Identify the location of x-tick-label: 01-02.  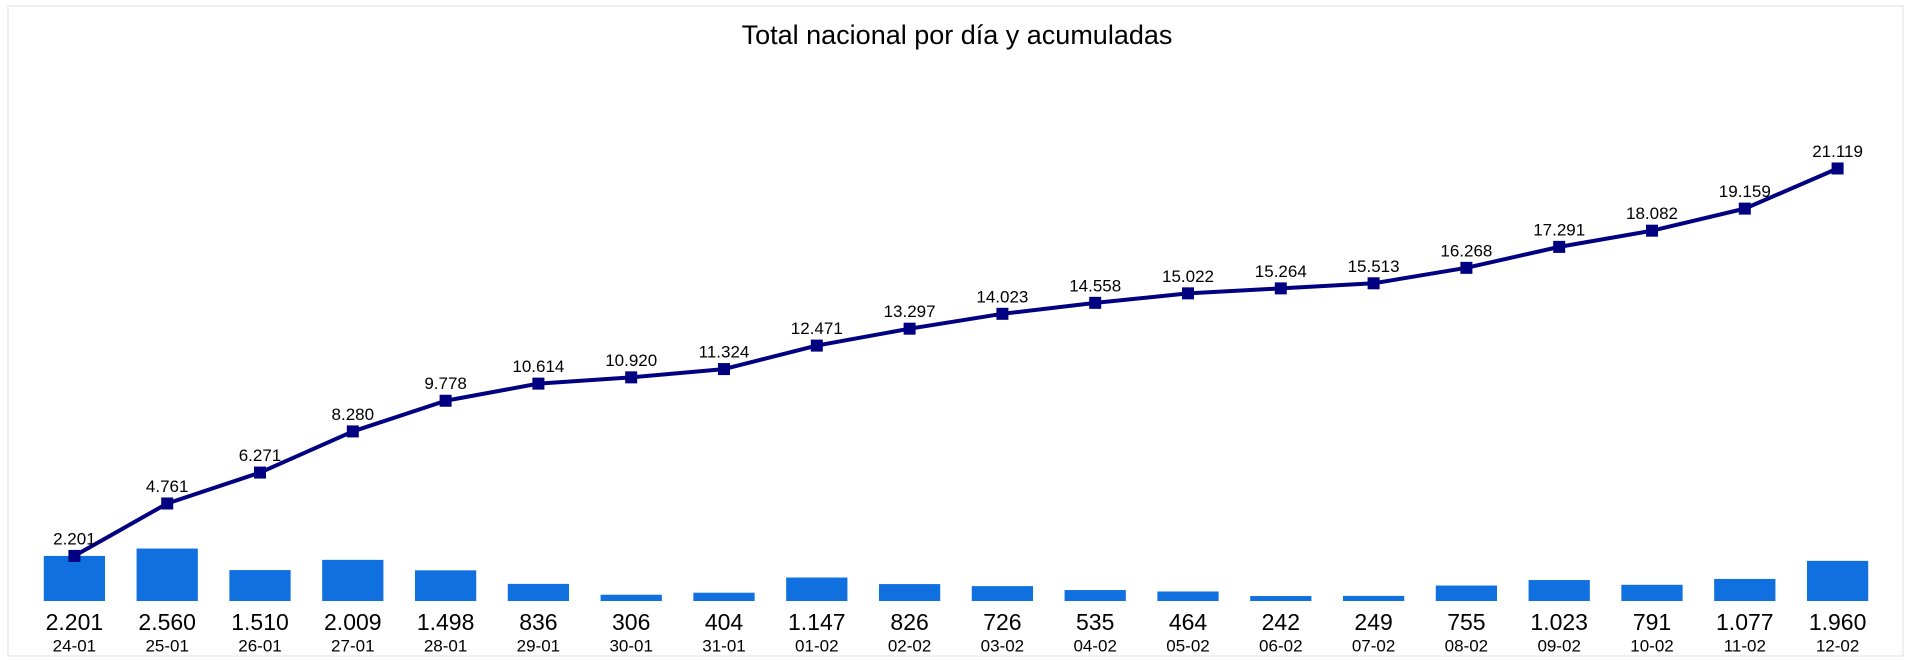
(816, 645).